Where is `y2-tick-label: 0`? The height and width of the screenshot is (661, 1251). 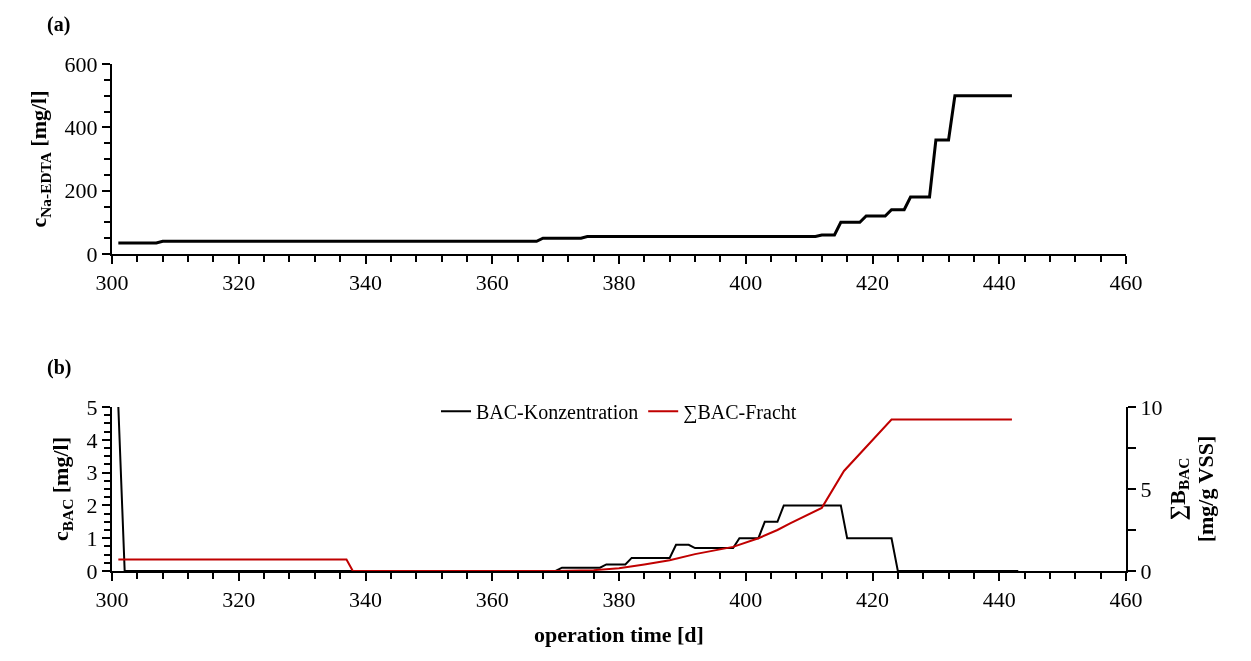
y2-tick-label: 0 is located at coordinates (1146, 571).